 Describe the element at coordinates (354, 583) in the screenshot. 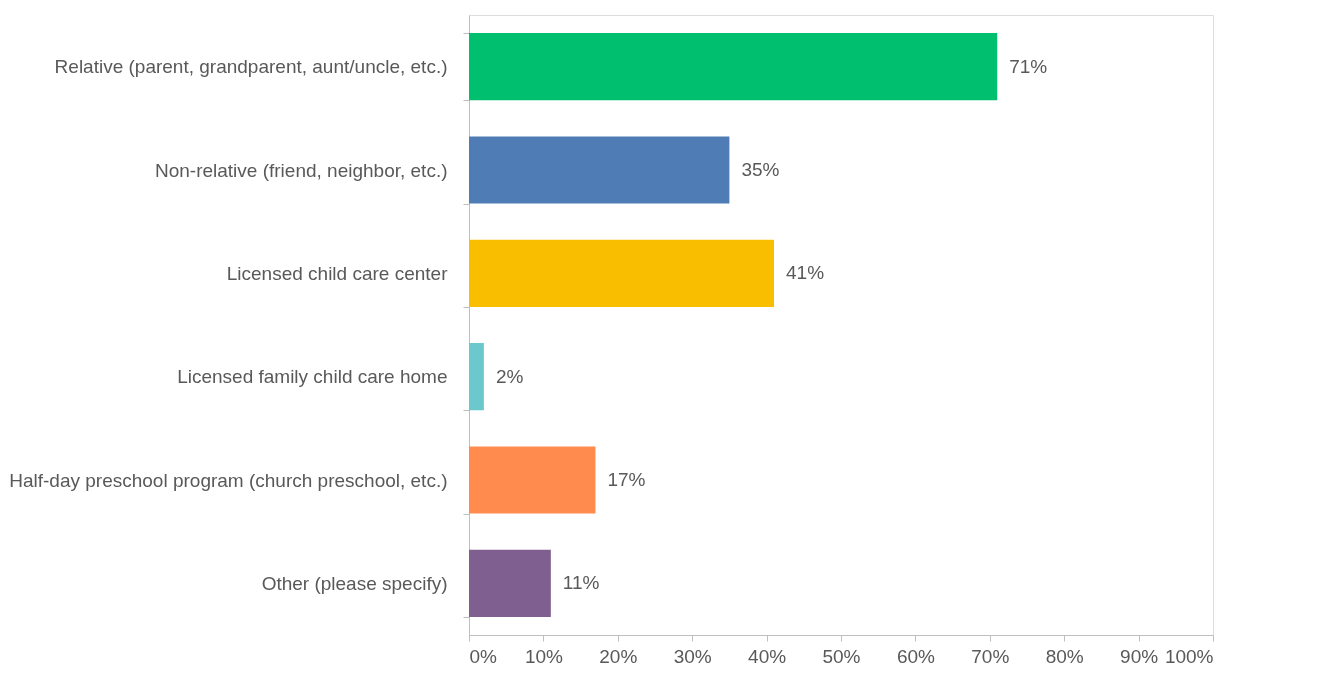

I see `y-tick-label: Other (please specify)` at that location.